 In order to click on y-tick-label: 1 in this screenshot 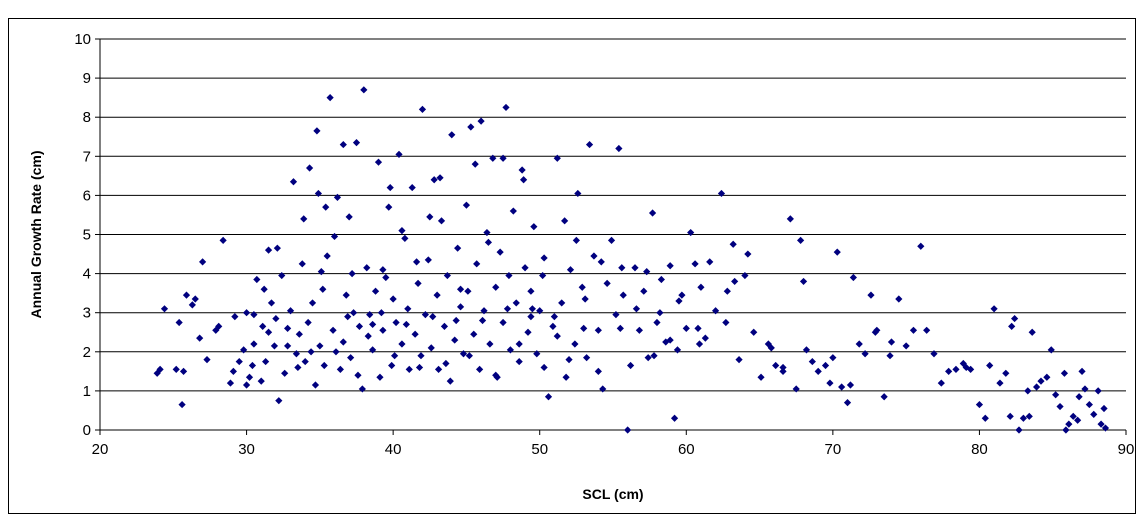, I will do `click(87, 391)`.